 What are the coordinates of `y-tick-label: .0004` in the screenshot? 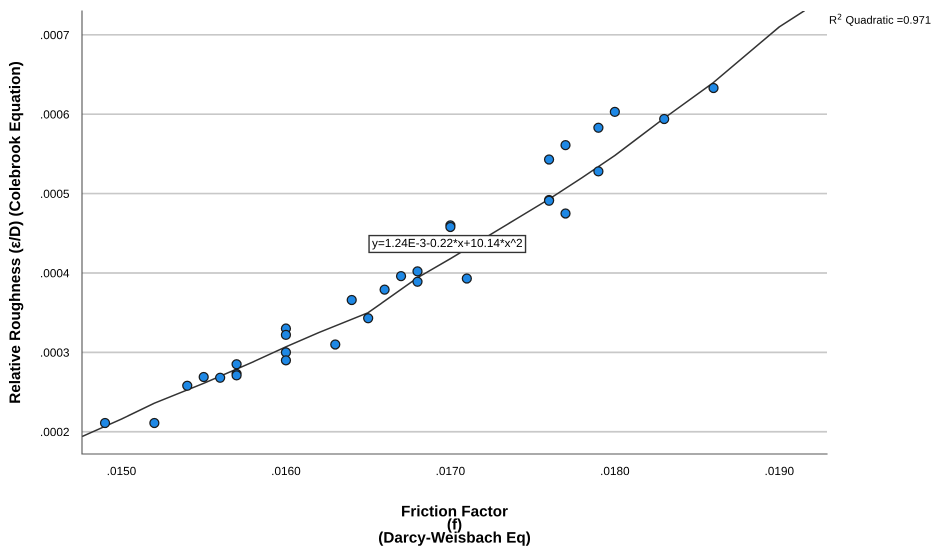 It's located at (55, 273).